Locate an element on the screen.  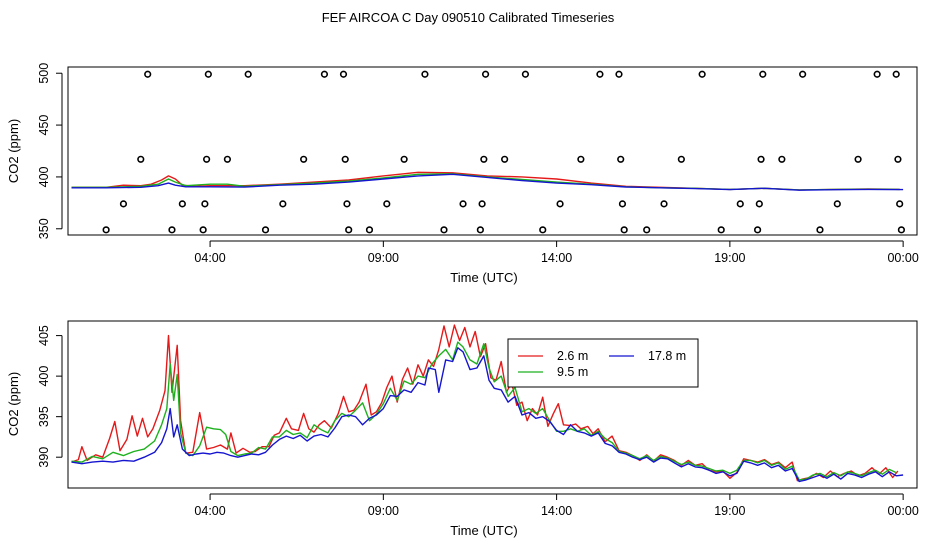
top-y-tick-label: 450 is located at coordinates (44, 125).